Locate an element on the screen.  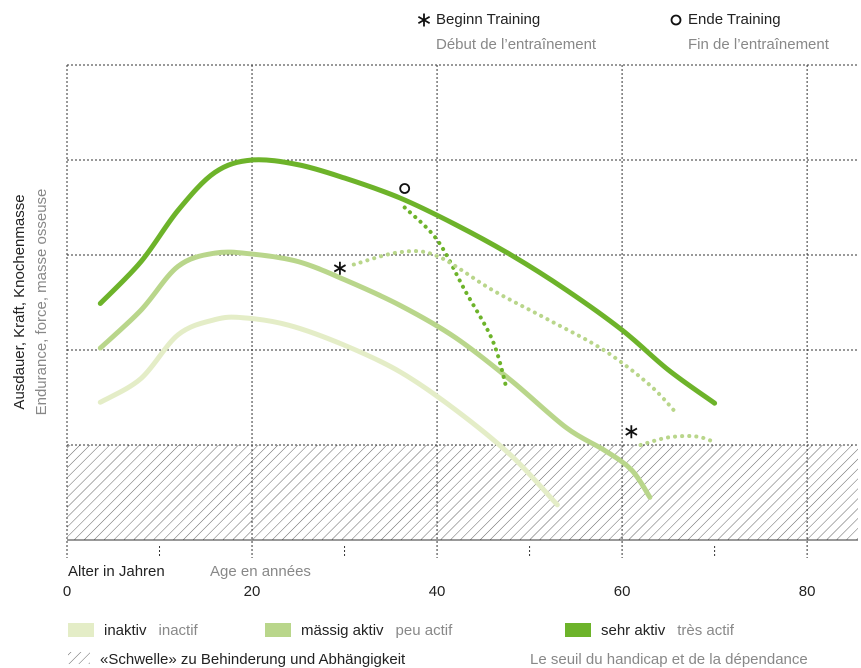
legend-label-fr: inactif is located at coordinates (179, 630).